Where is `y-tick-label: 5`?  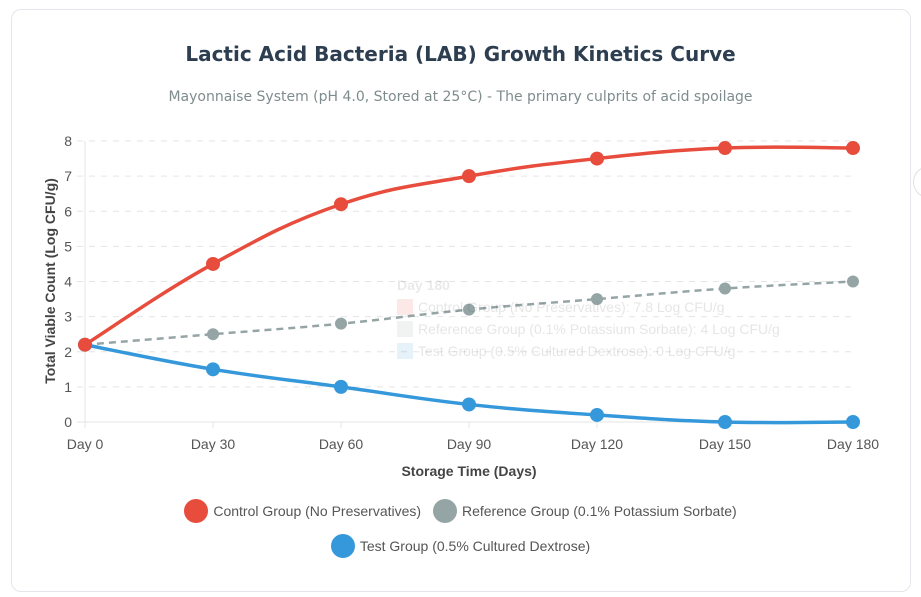
y-tick-label: 5 is located at coordinates (68, 246).